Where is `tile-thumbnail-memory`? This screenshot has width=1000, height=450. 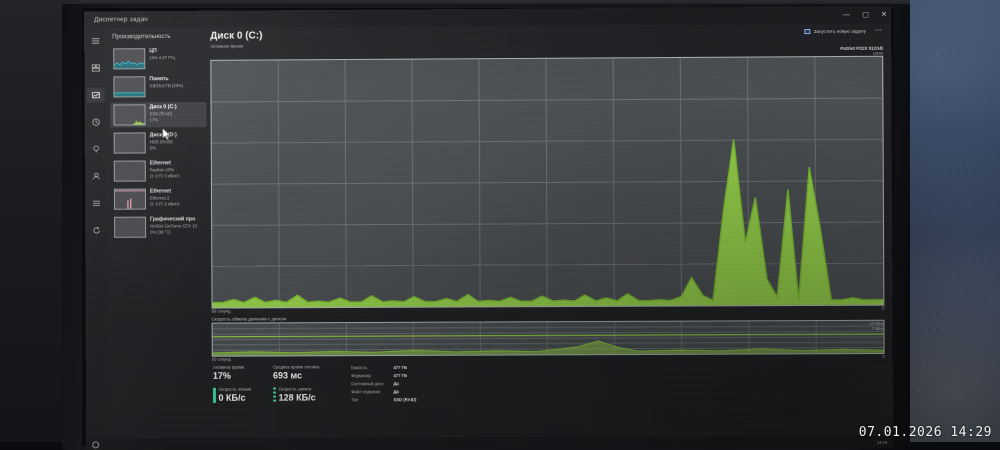
tile-thumbnail-memory is located at coordinates (129, 87).